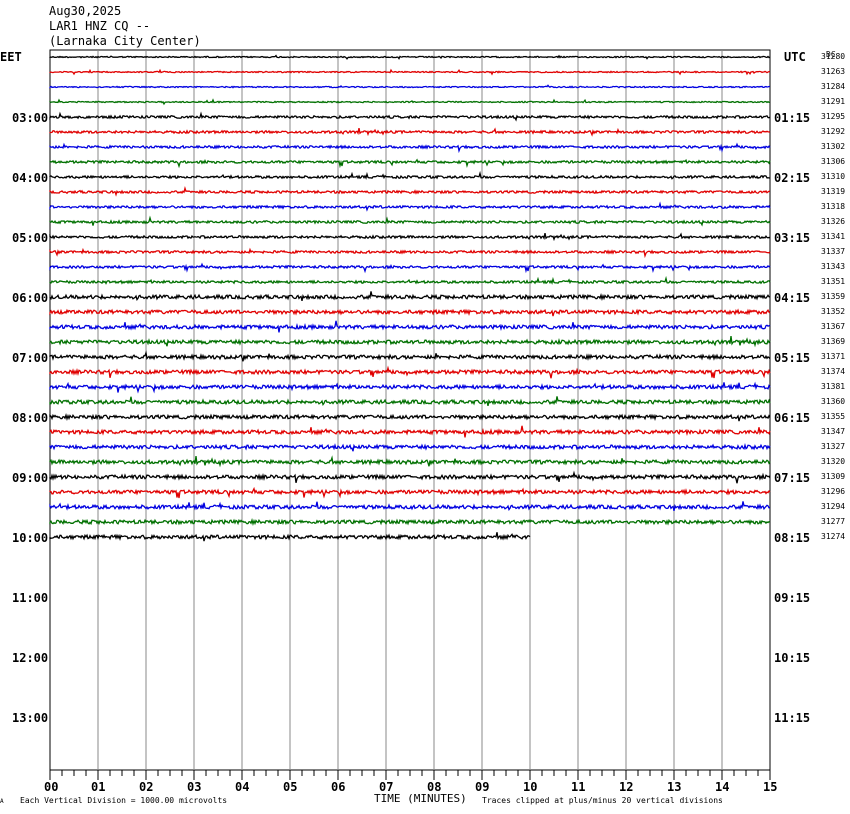 This screenshot has width=850, height=814. What do you see at coordinates (146, 787) in the screenshot?
I see `x-tick-label: 02` at bounding box center [146, 787].